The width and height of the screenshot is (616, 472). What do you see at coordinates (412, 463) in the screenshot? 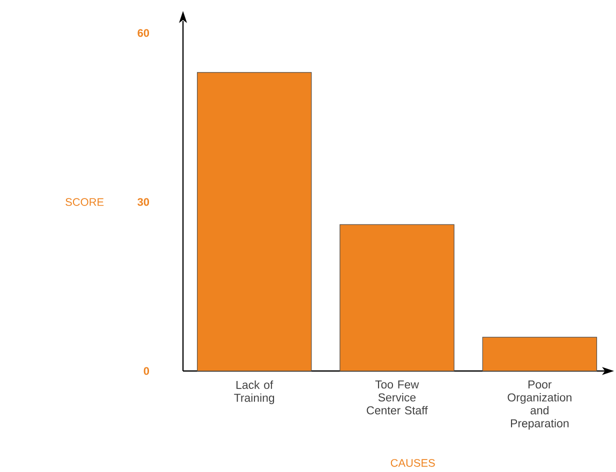
I see `x-axis-title: CAUSES` at bounding box center [412, 463].